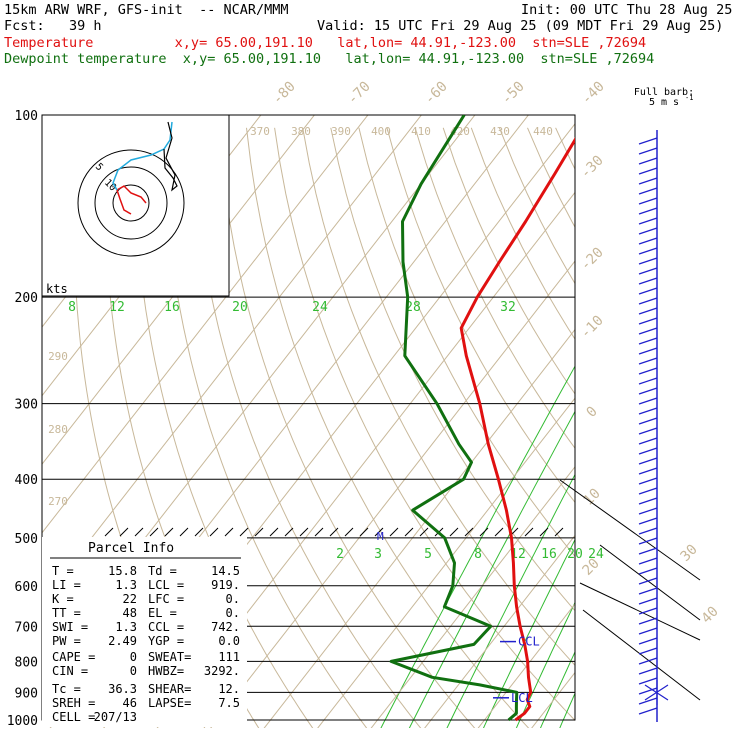 Image resolution: width=740 pixels, height=740 pixels. I want to click on parcel-value: 22, so click(130, 599).